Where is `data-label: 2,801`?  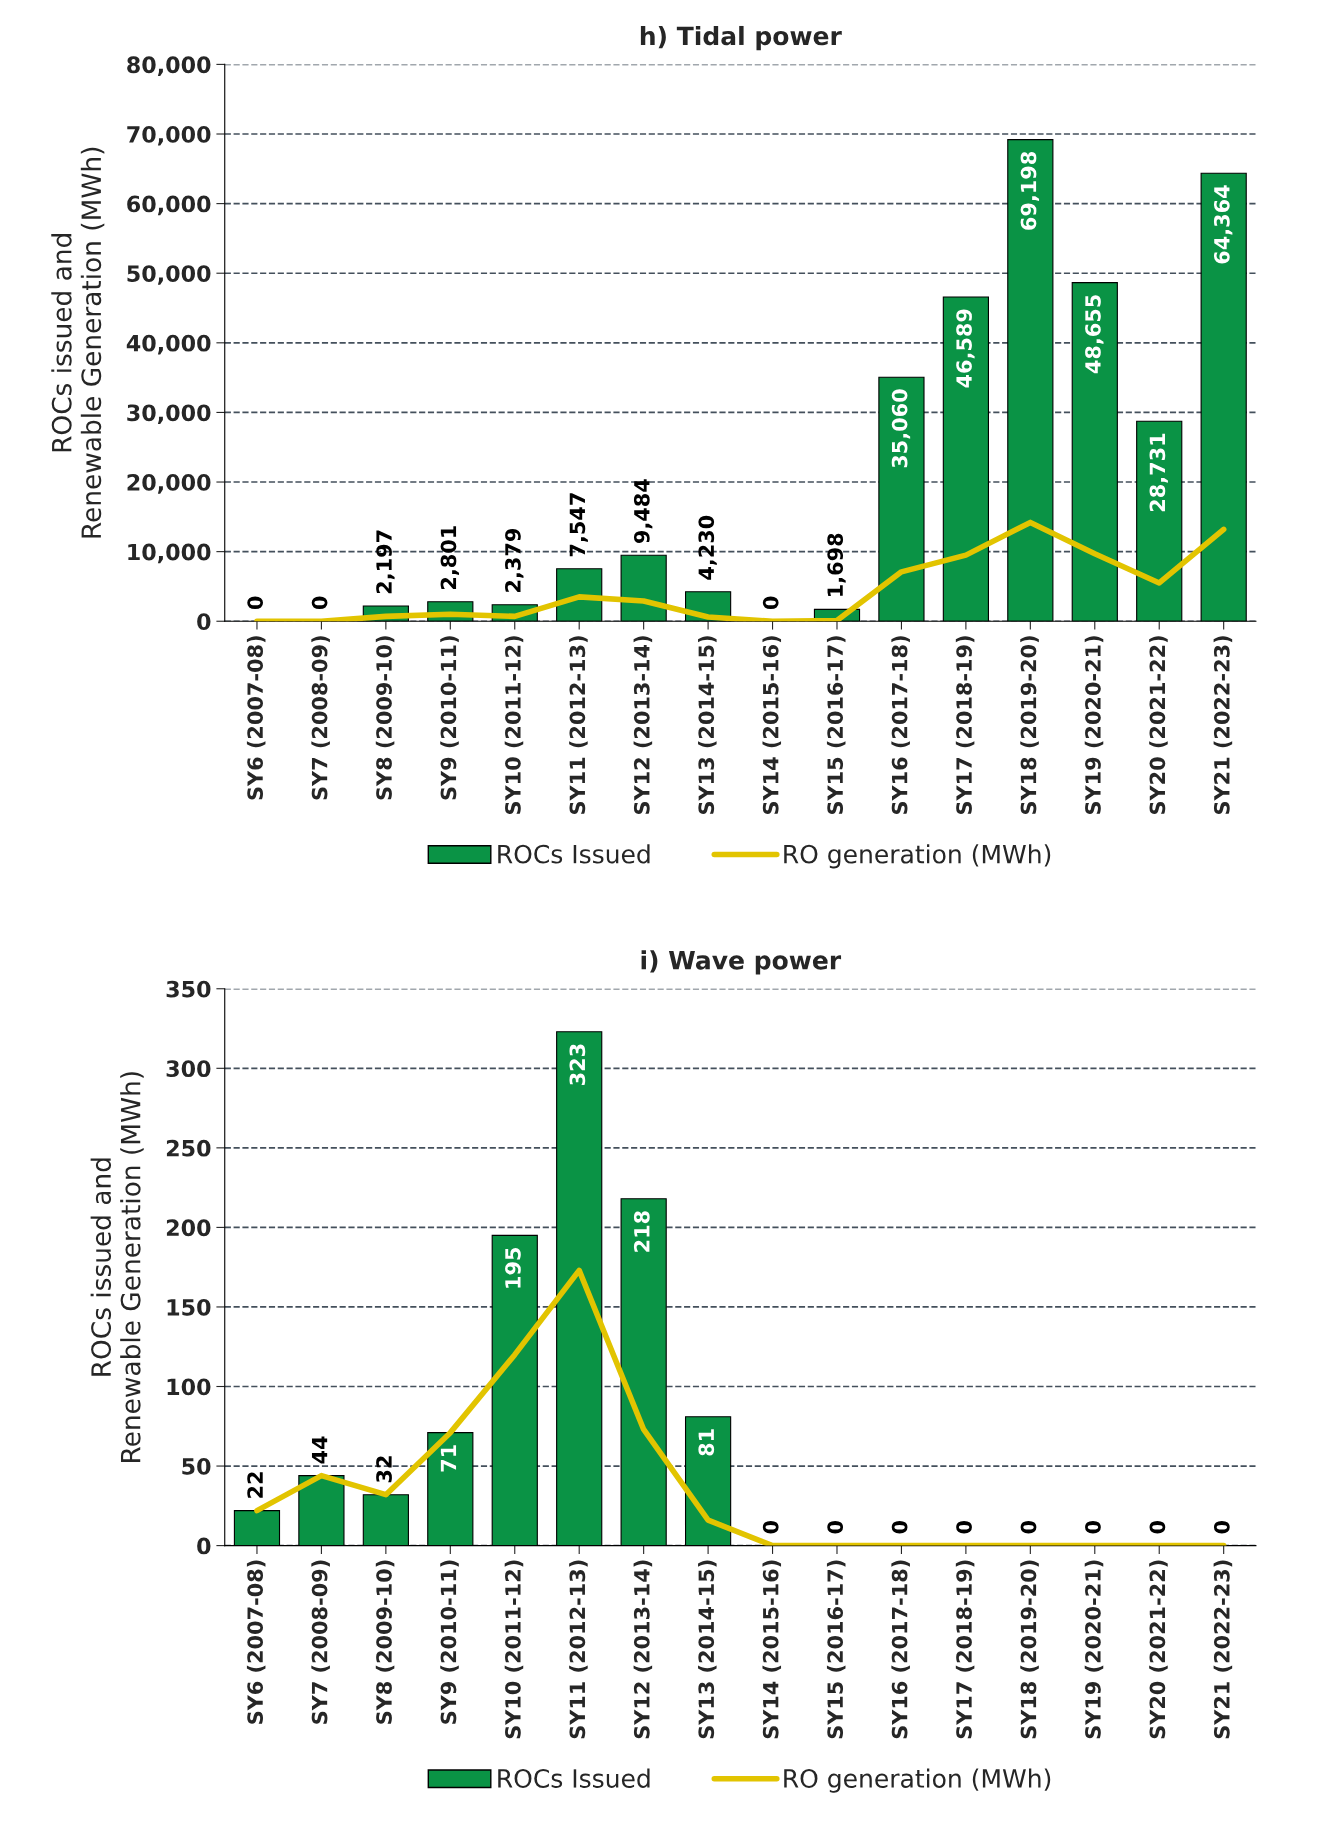
data-label: 2,801 is located at coordinates (450, 557).